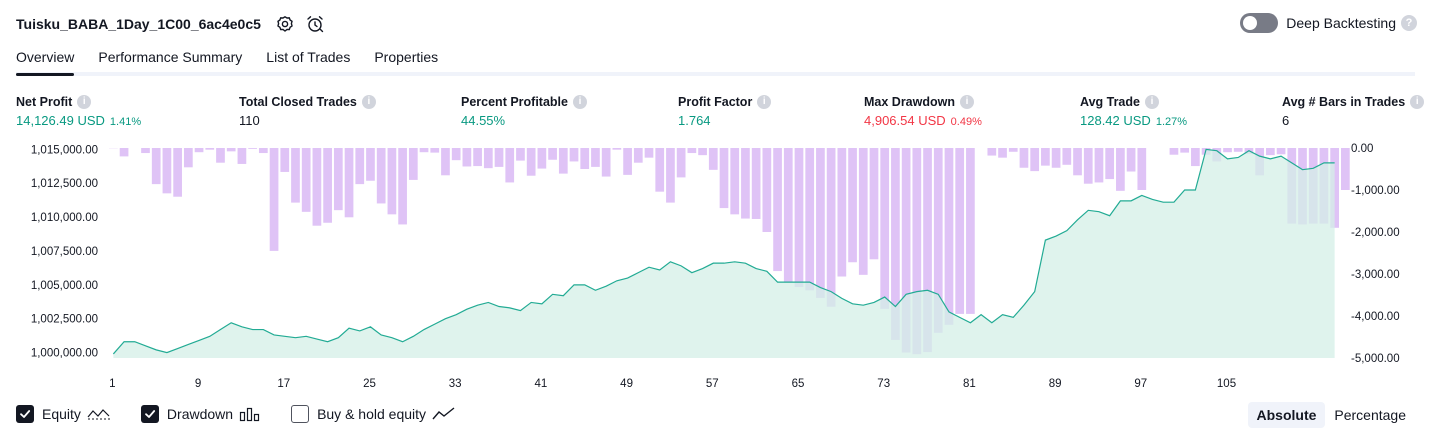  I want to click on stat-label: Avg # Bars in Trades, so click(1344, 101).